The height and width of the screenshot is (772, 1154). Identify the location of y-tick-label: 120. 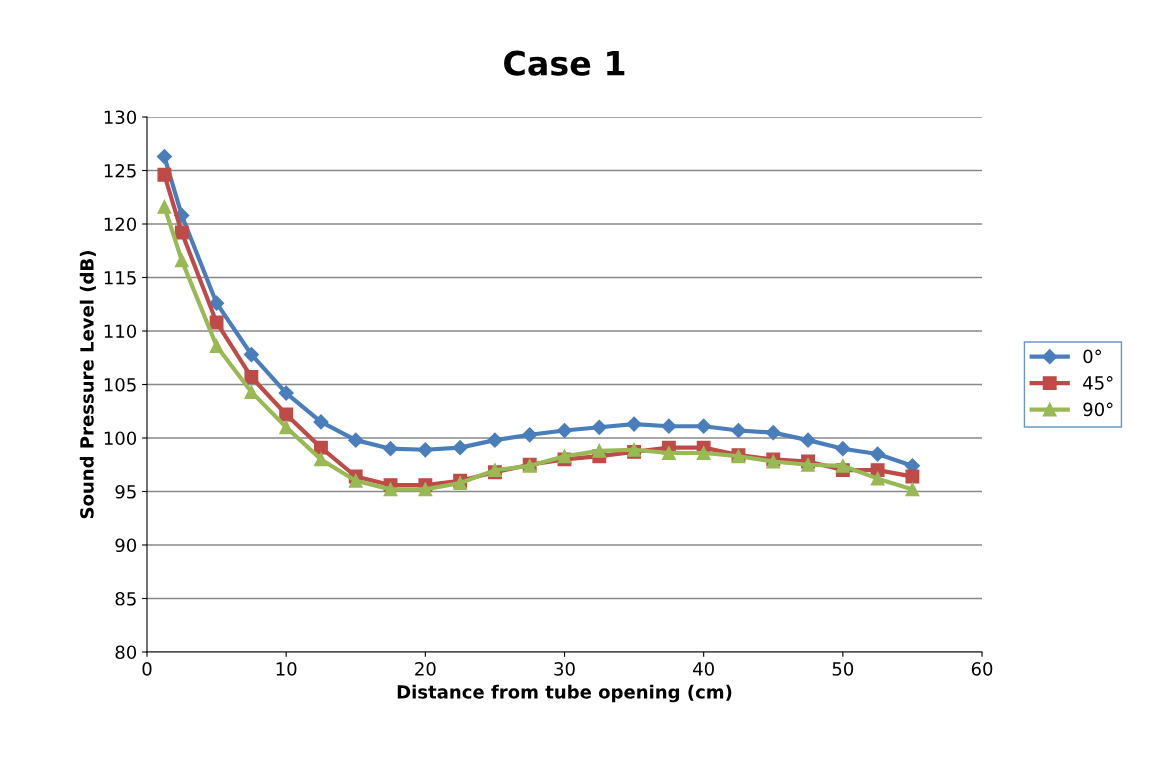
(120, 224).